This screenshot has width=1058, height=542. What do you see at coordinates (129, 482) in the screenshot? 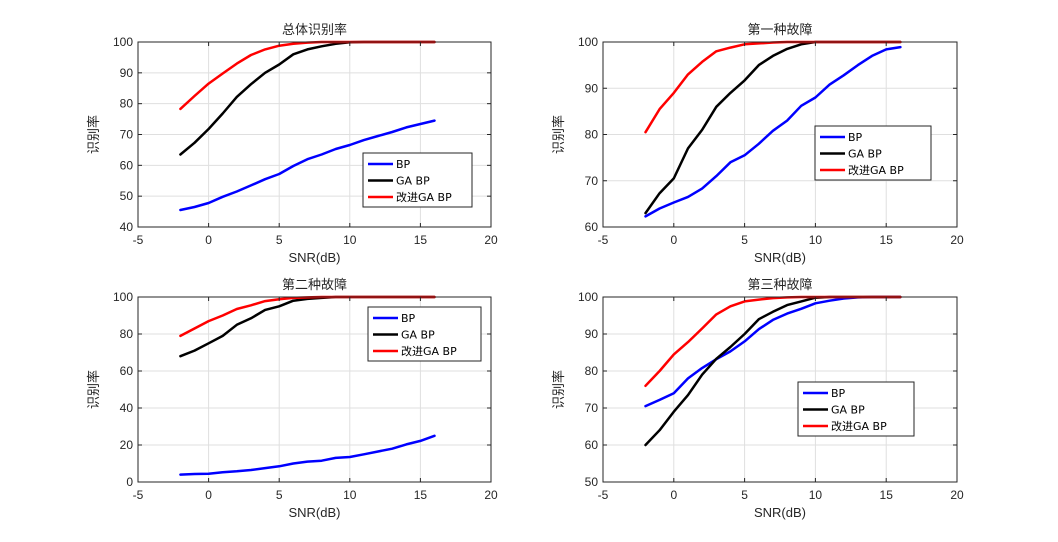
I see `y-tick-label: 0` at bounding box center [129, 482].